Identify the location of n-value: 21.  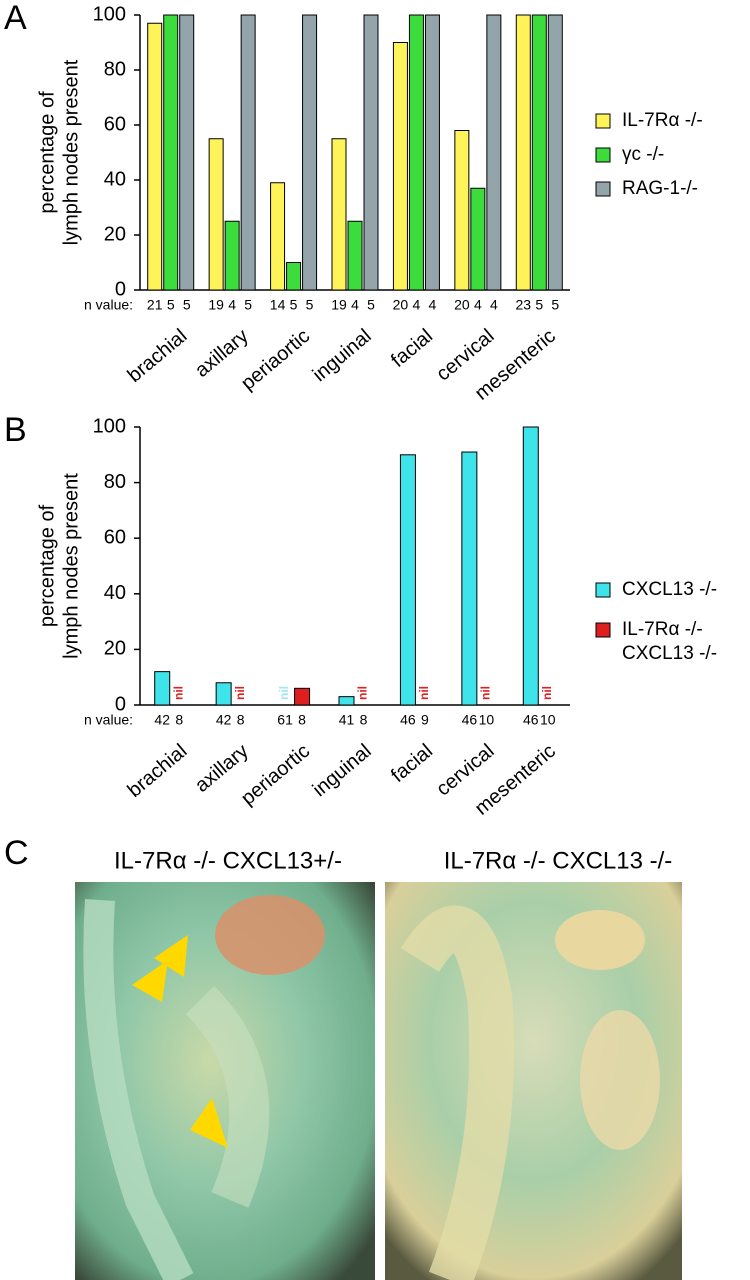
(155, 305).